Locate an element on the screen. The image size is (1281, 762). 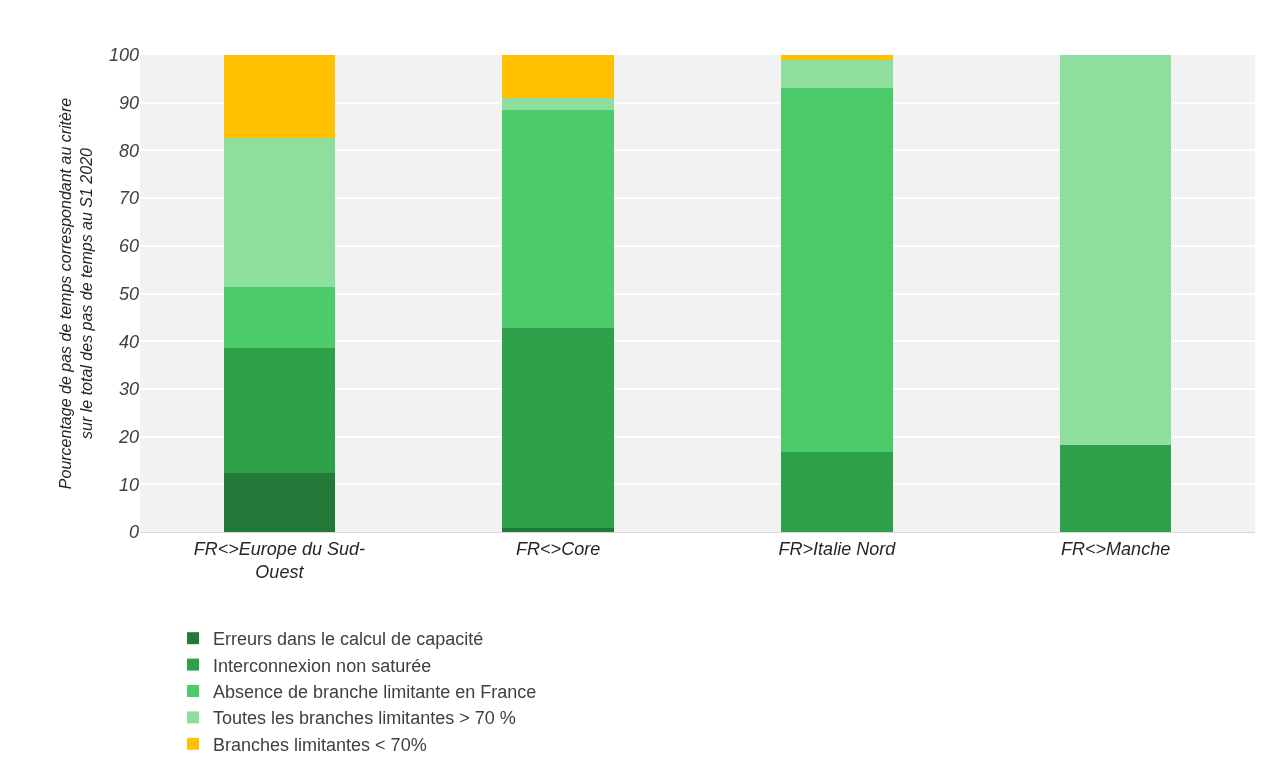
x-tick-label: FR<>Manche is located at coordinates (1116, 548).